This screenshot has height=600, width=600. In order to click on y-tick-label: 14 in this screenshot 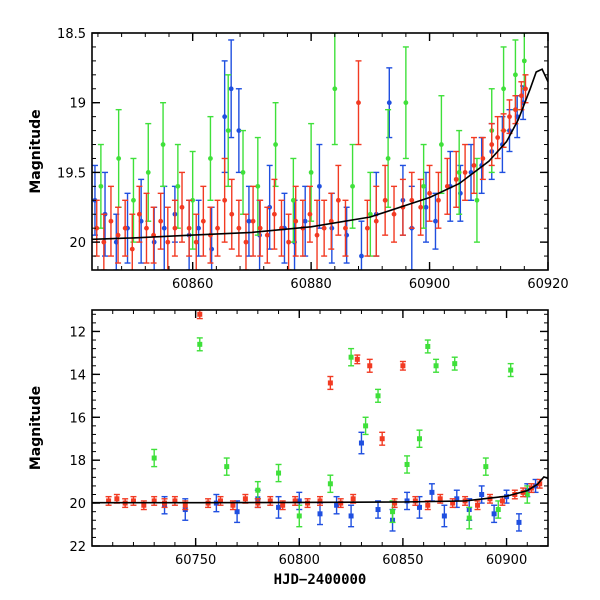, I will do `click(77, 375)`.